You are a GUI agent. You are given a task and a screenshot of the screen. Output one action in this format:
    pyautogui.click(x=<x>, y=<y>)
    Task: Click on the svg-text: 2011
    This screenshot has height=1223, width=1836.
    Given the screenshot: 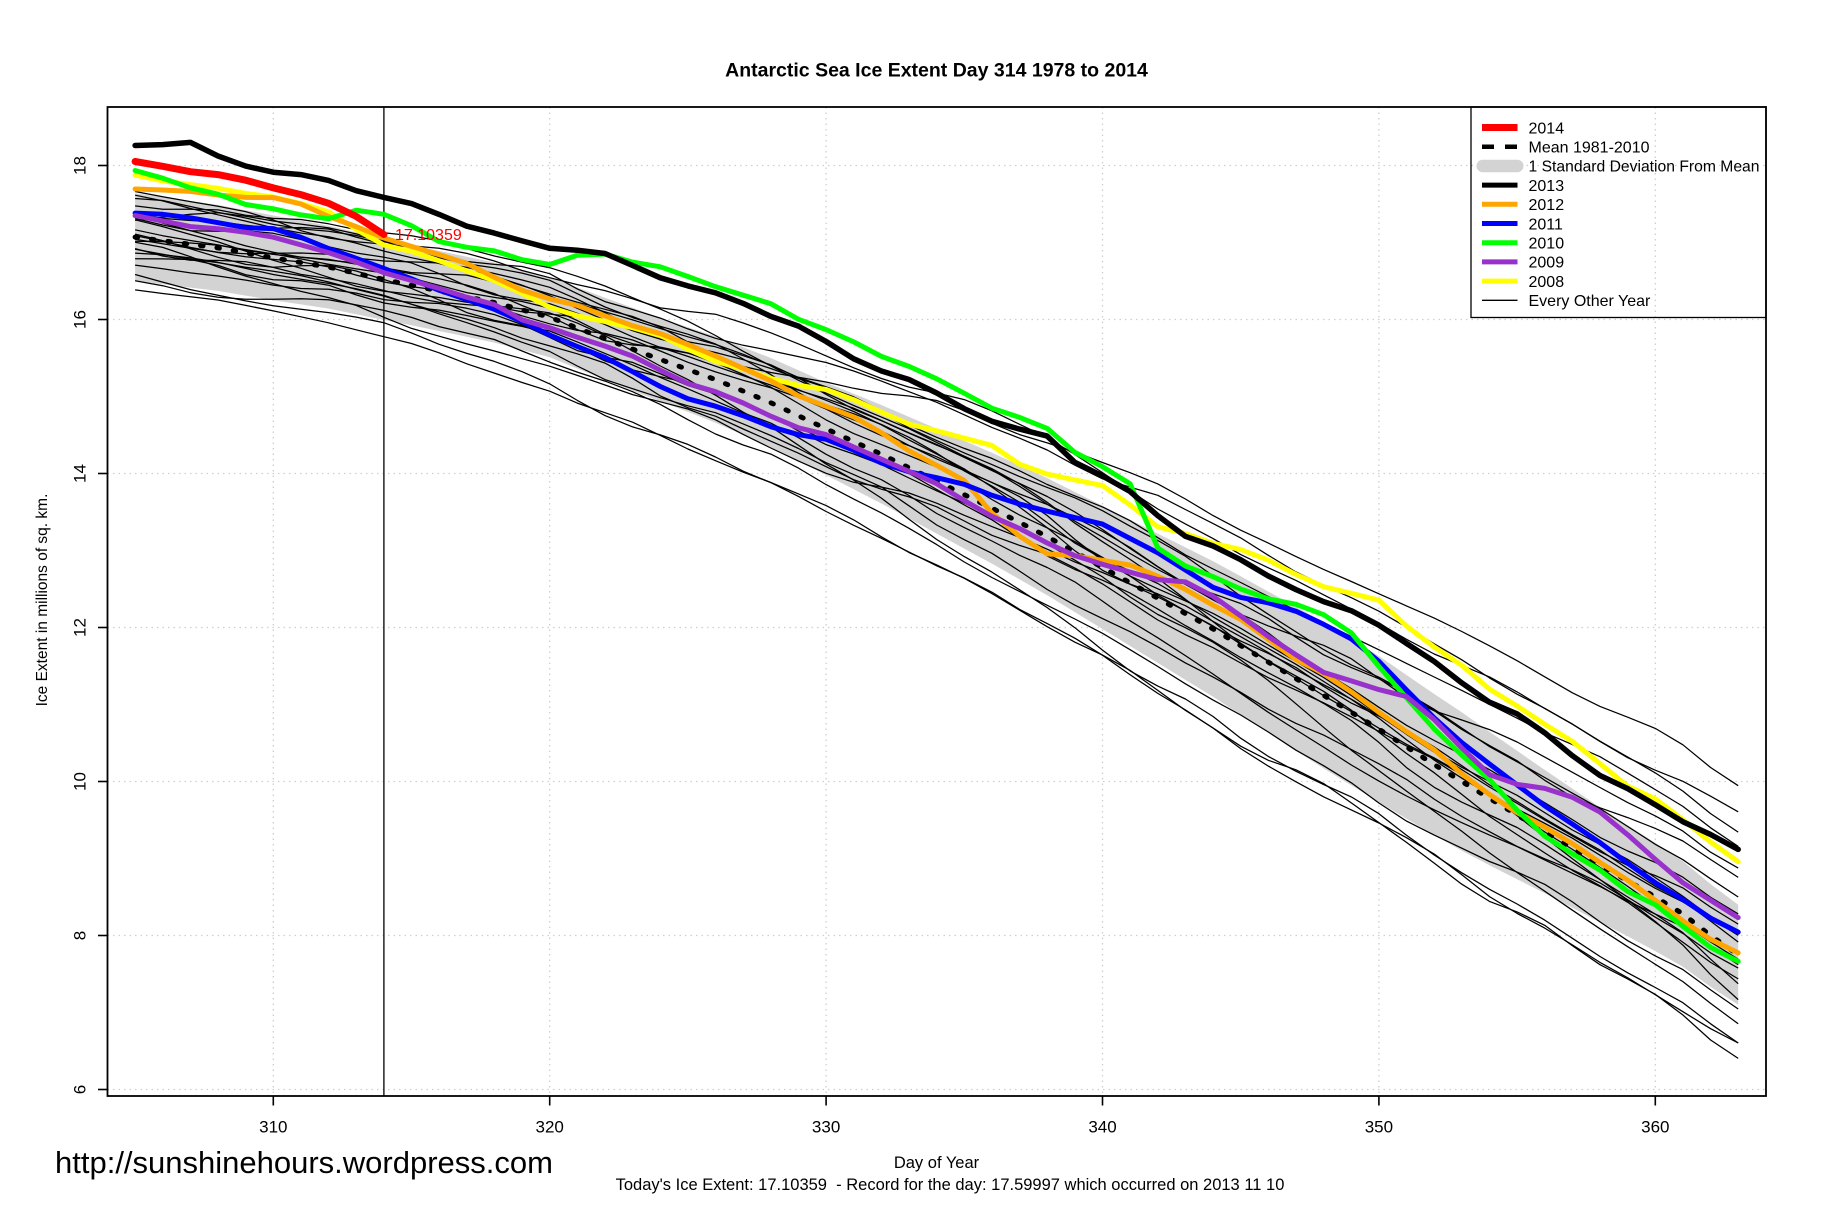 What is the action you would take?
    pyautogui.click(x=1546, y=224)
    